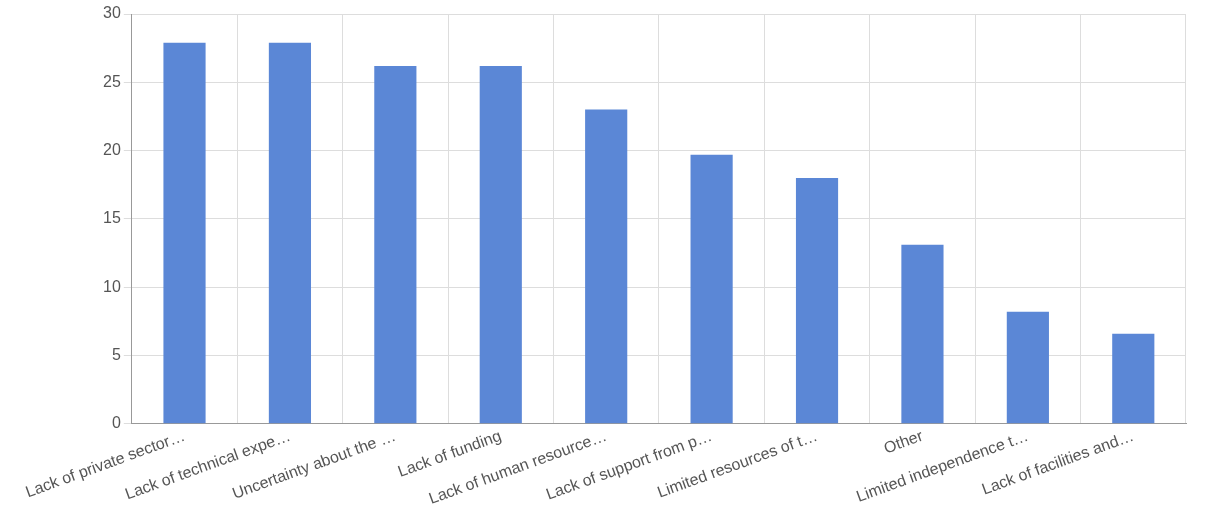 The height and width of the screenshot is (512, 1206). I want to click on y-tick-label: 10, so click(112, 286).